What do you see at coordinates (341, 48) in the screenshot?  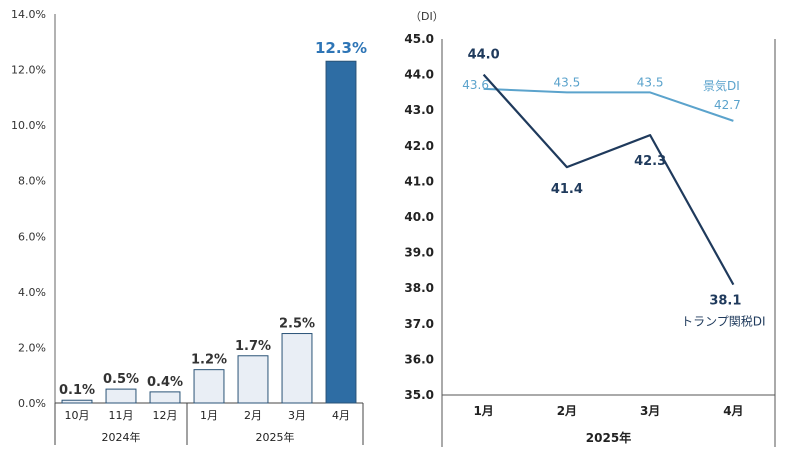 I see `bar-value-label: 12.3%` at bounding box center [341, 48].